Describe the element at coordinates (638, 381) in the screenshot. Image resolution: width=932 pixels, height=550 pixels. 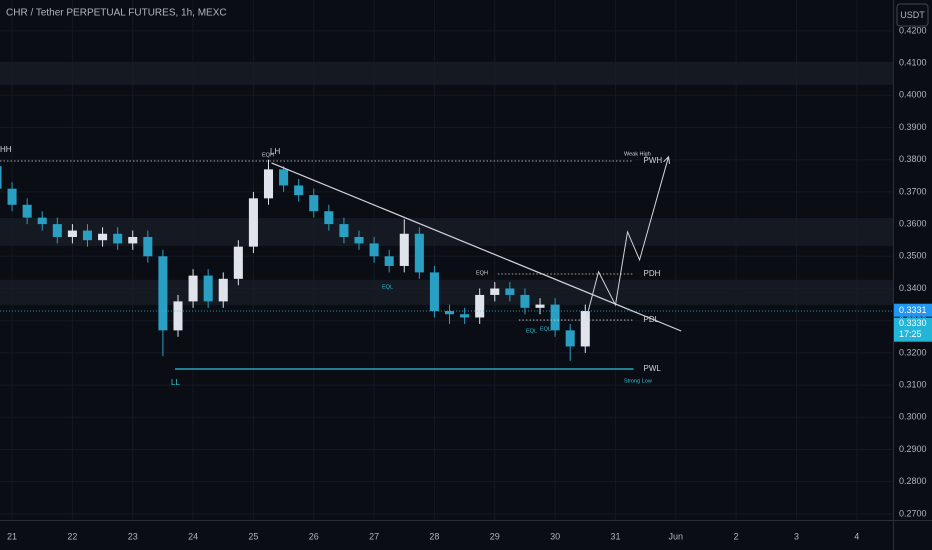
I see `annotation: Strong Low` at that location.